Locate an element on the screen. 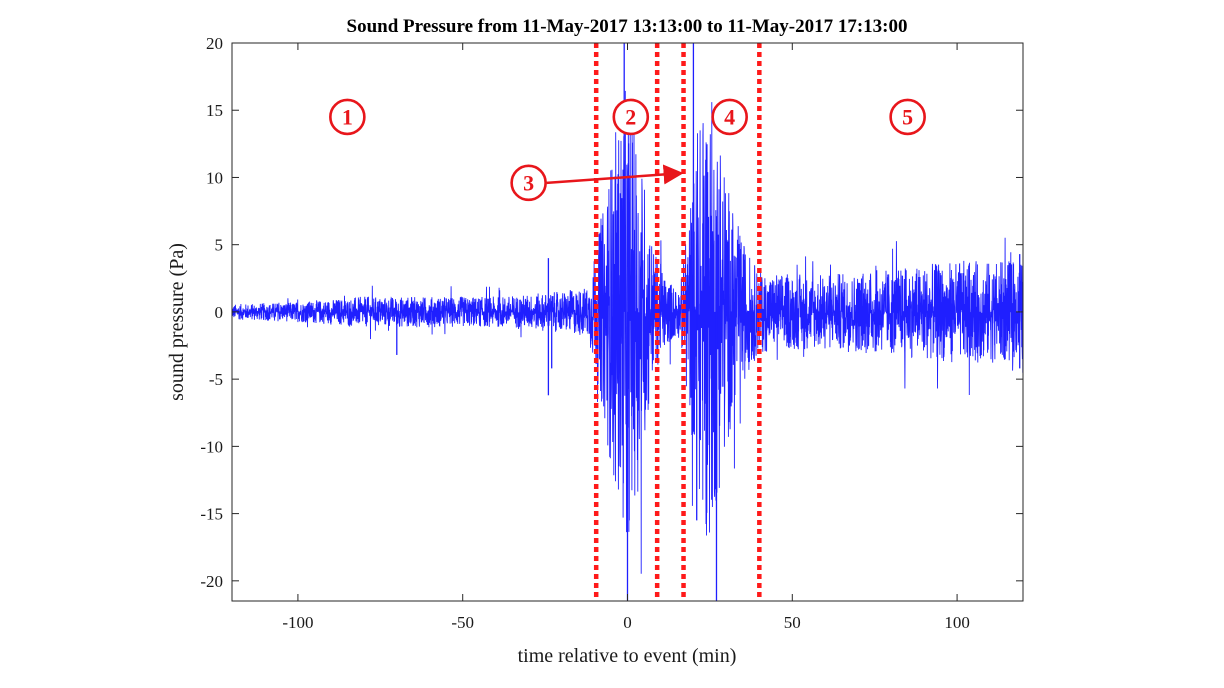 This screenshot has height=688, width=1224. y-tick-label: -10 is located at coordinates (211, 446).